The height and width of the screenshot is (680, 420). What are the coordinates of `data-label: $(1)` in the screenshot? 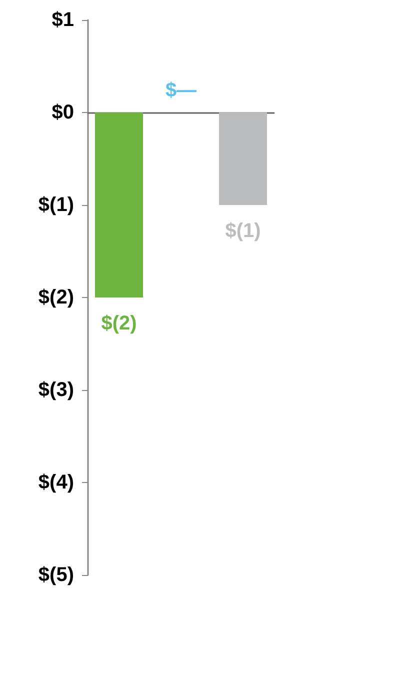 It's located at (243, 231).